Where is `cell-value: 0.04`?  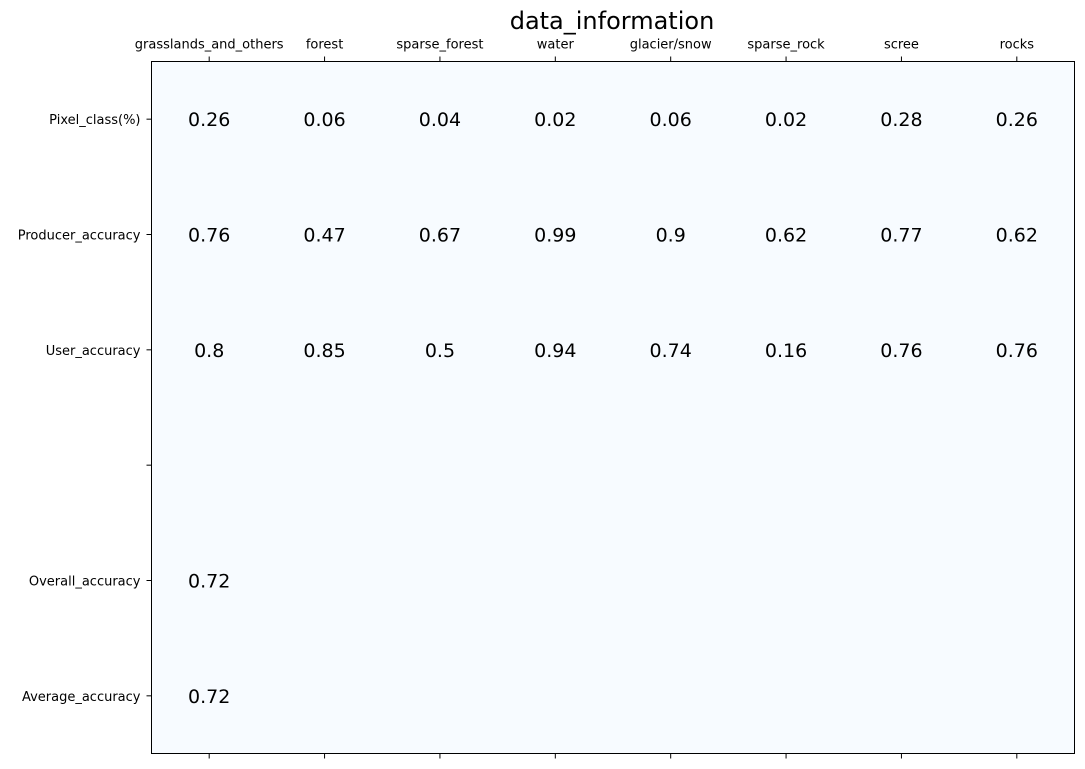 cell-value: 0.04 is located at coordinates (440, 120).